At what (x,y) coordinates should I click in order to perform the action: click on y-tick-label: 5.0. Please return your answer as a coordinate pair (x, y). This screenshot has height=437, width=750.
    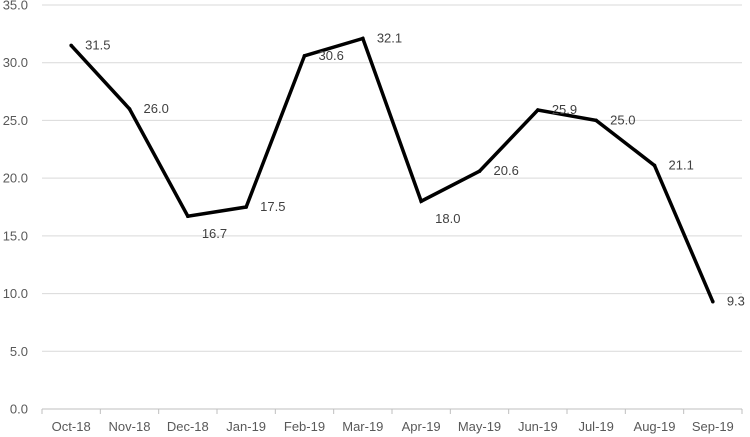
    Looking at the image, I should click on (19, 351).